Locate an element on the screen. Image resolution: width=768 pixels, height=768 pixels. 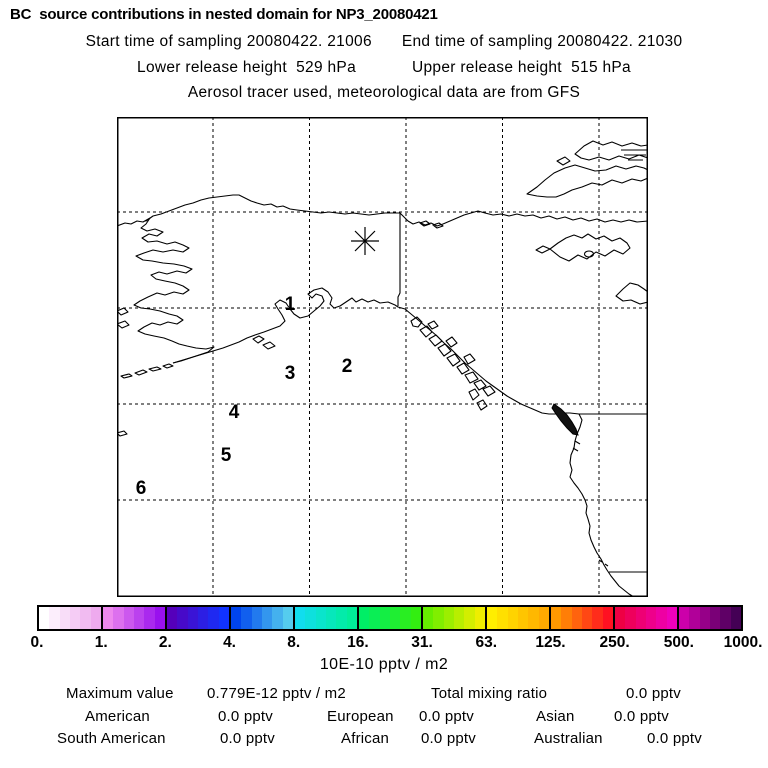
start-time-text: Start time of sampling 20080422. 21006 is located at coordinates (228, 41).